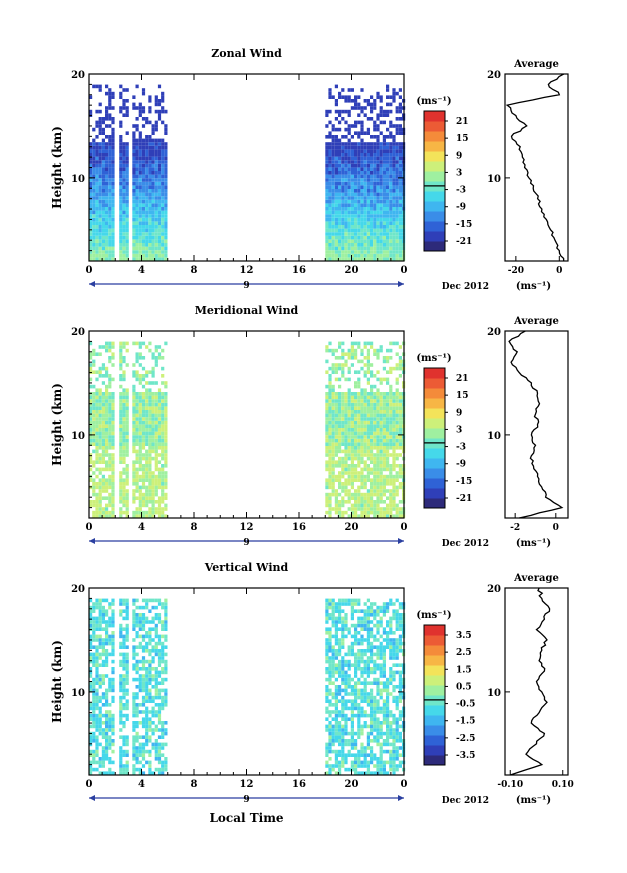  I want to click on profile-x-tick-label: 0, so click(559, 271).